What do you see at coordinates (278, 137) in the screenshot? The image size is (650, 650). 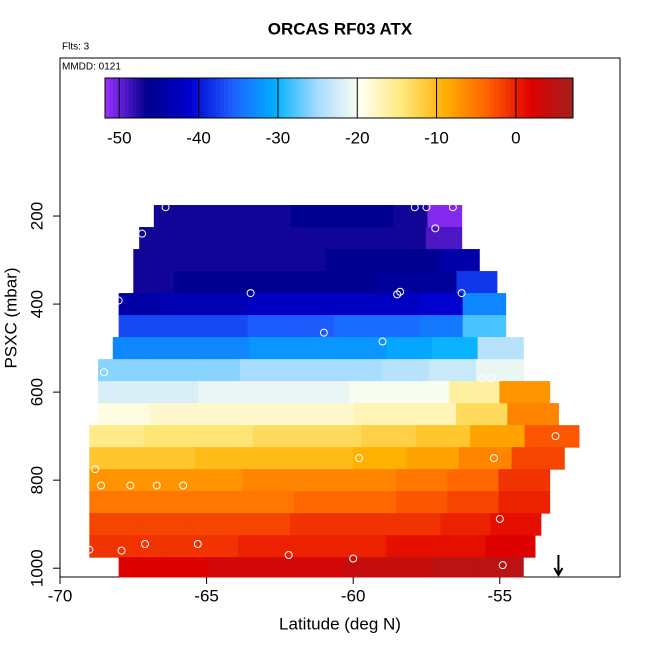 I see `colorbar-tick-label: -30` at bounding box center [278, 137].